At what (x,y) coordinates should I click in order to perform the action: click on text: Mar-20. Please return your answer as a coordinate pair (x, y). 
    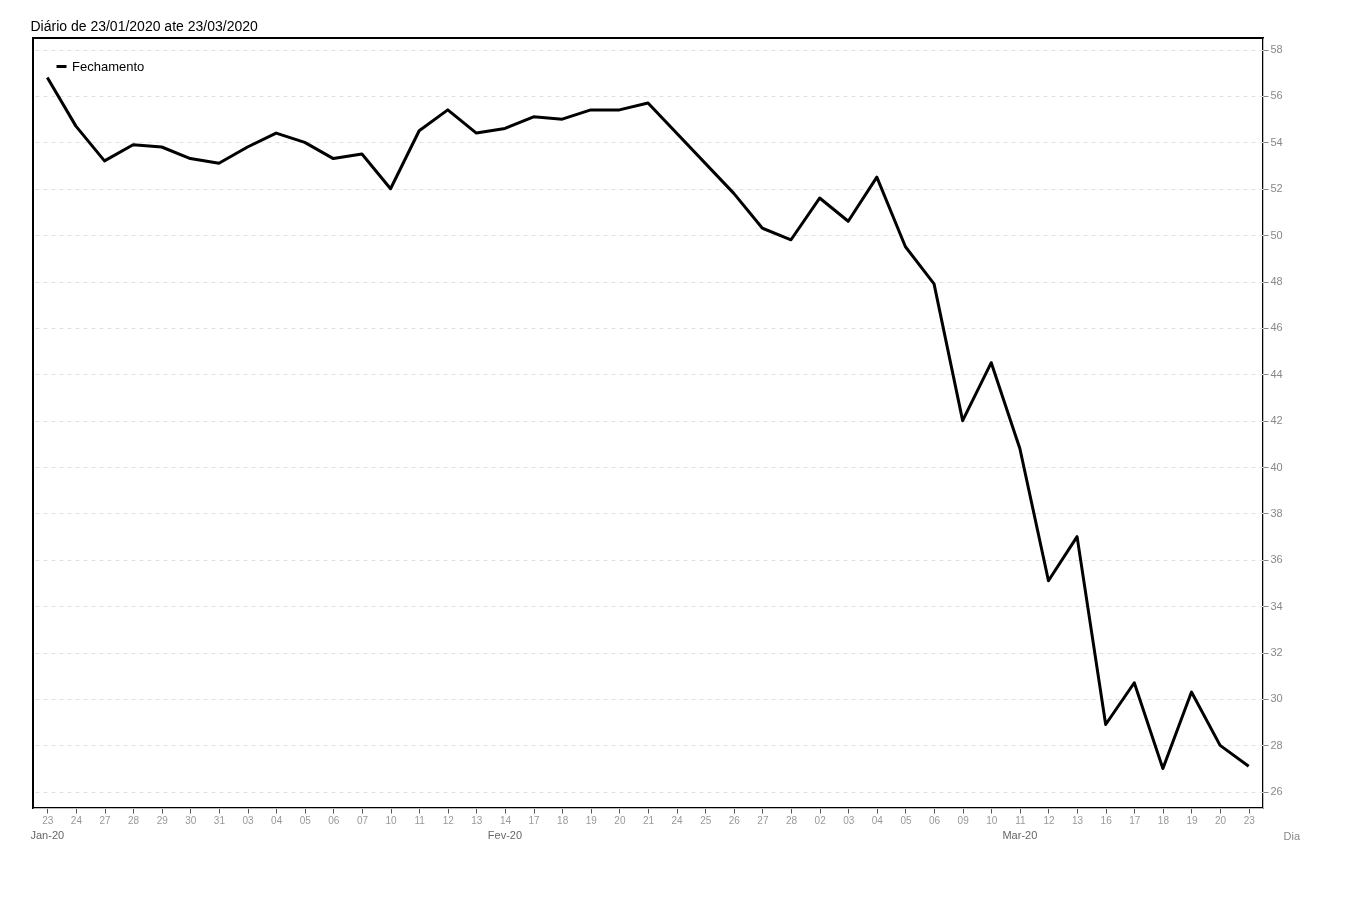
    Looking at the image, I should click on (1020, 835).